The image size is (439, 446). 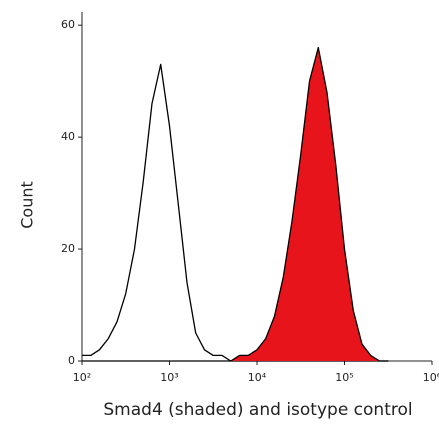 What do you see at coordinates (431, 377) in the screenshot?
I see `x-tick-label: 10⁶` at bounding box center [431, 377].